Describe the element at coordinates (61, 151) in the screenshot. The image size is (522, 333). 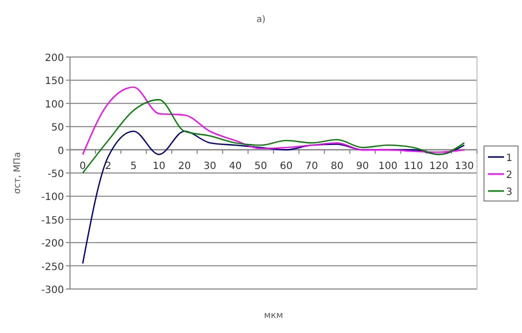
I see `y-tick-label: 0` at that location.